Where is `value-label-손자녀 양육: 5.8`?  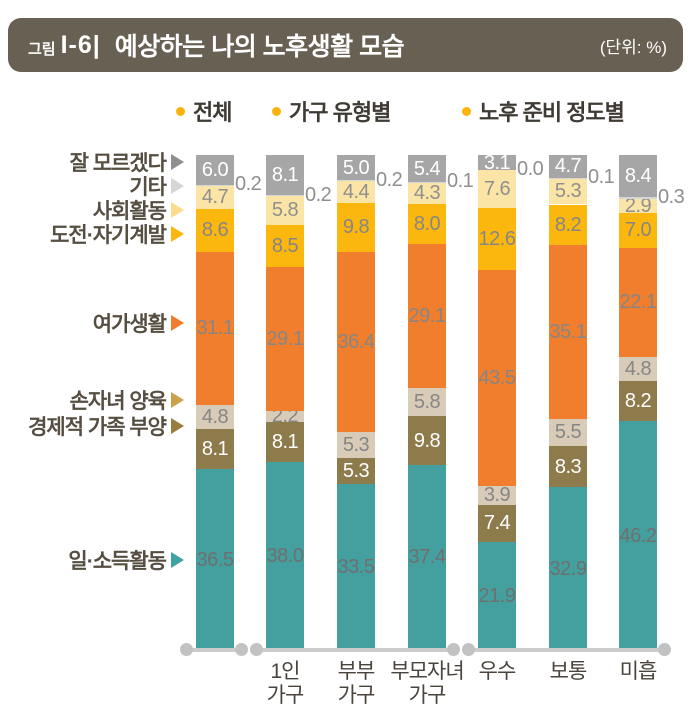
value-label-손자녀 양육: 5.8 is located at coordinates (427, 402).